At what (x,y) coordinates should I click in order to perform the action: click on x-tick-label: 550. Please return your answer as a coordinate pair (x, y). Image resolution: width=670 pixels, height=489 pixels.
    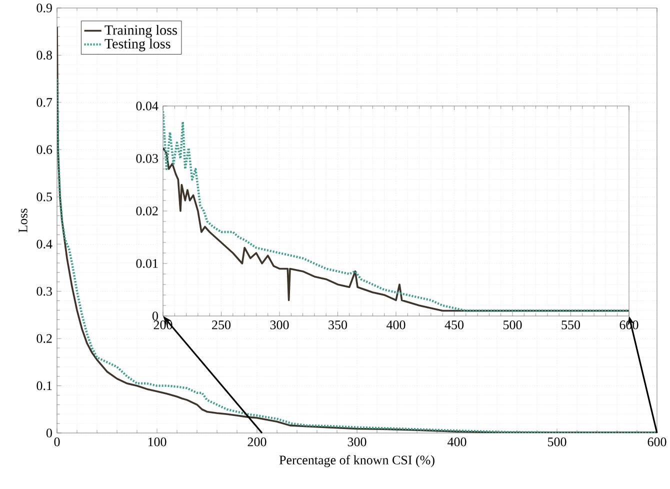
    Looking at the image, I should click on (571, 325).